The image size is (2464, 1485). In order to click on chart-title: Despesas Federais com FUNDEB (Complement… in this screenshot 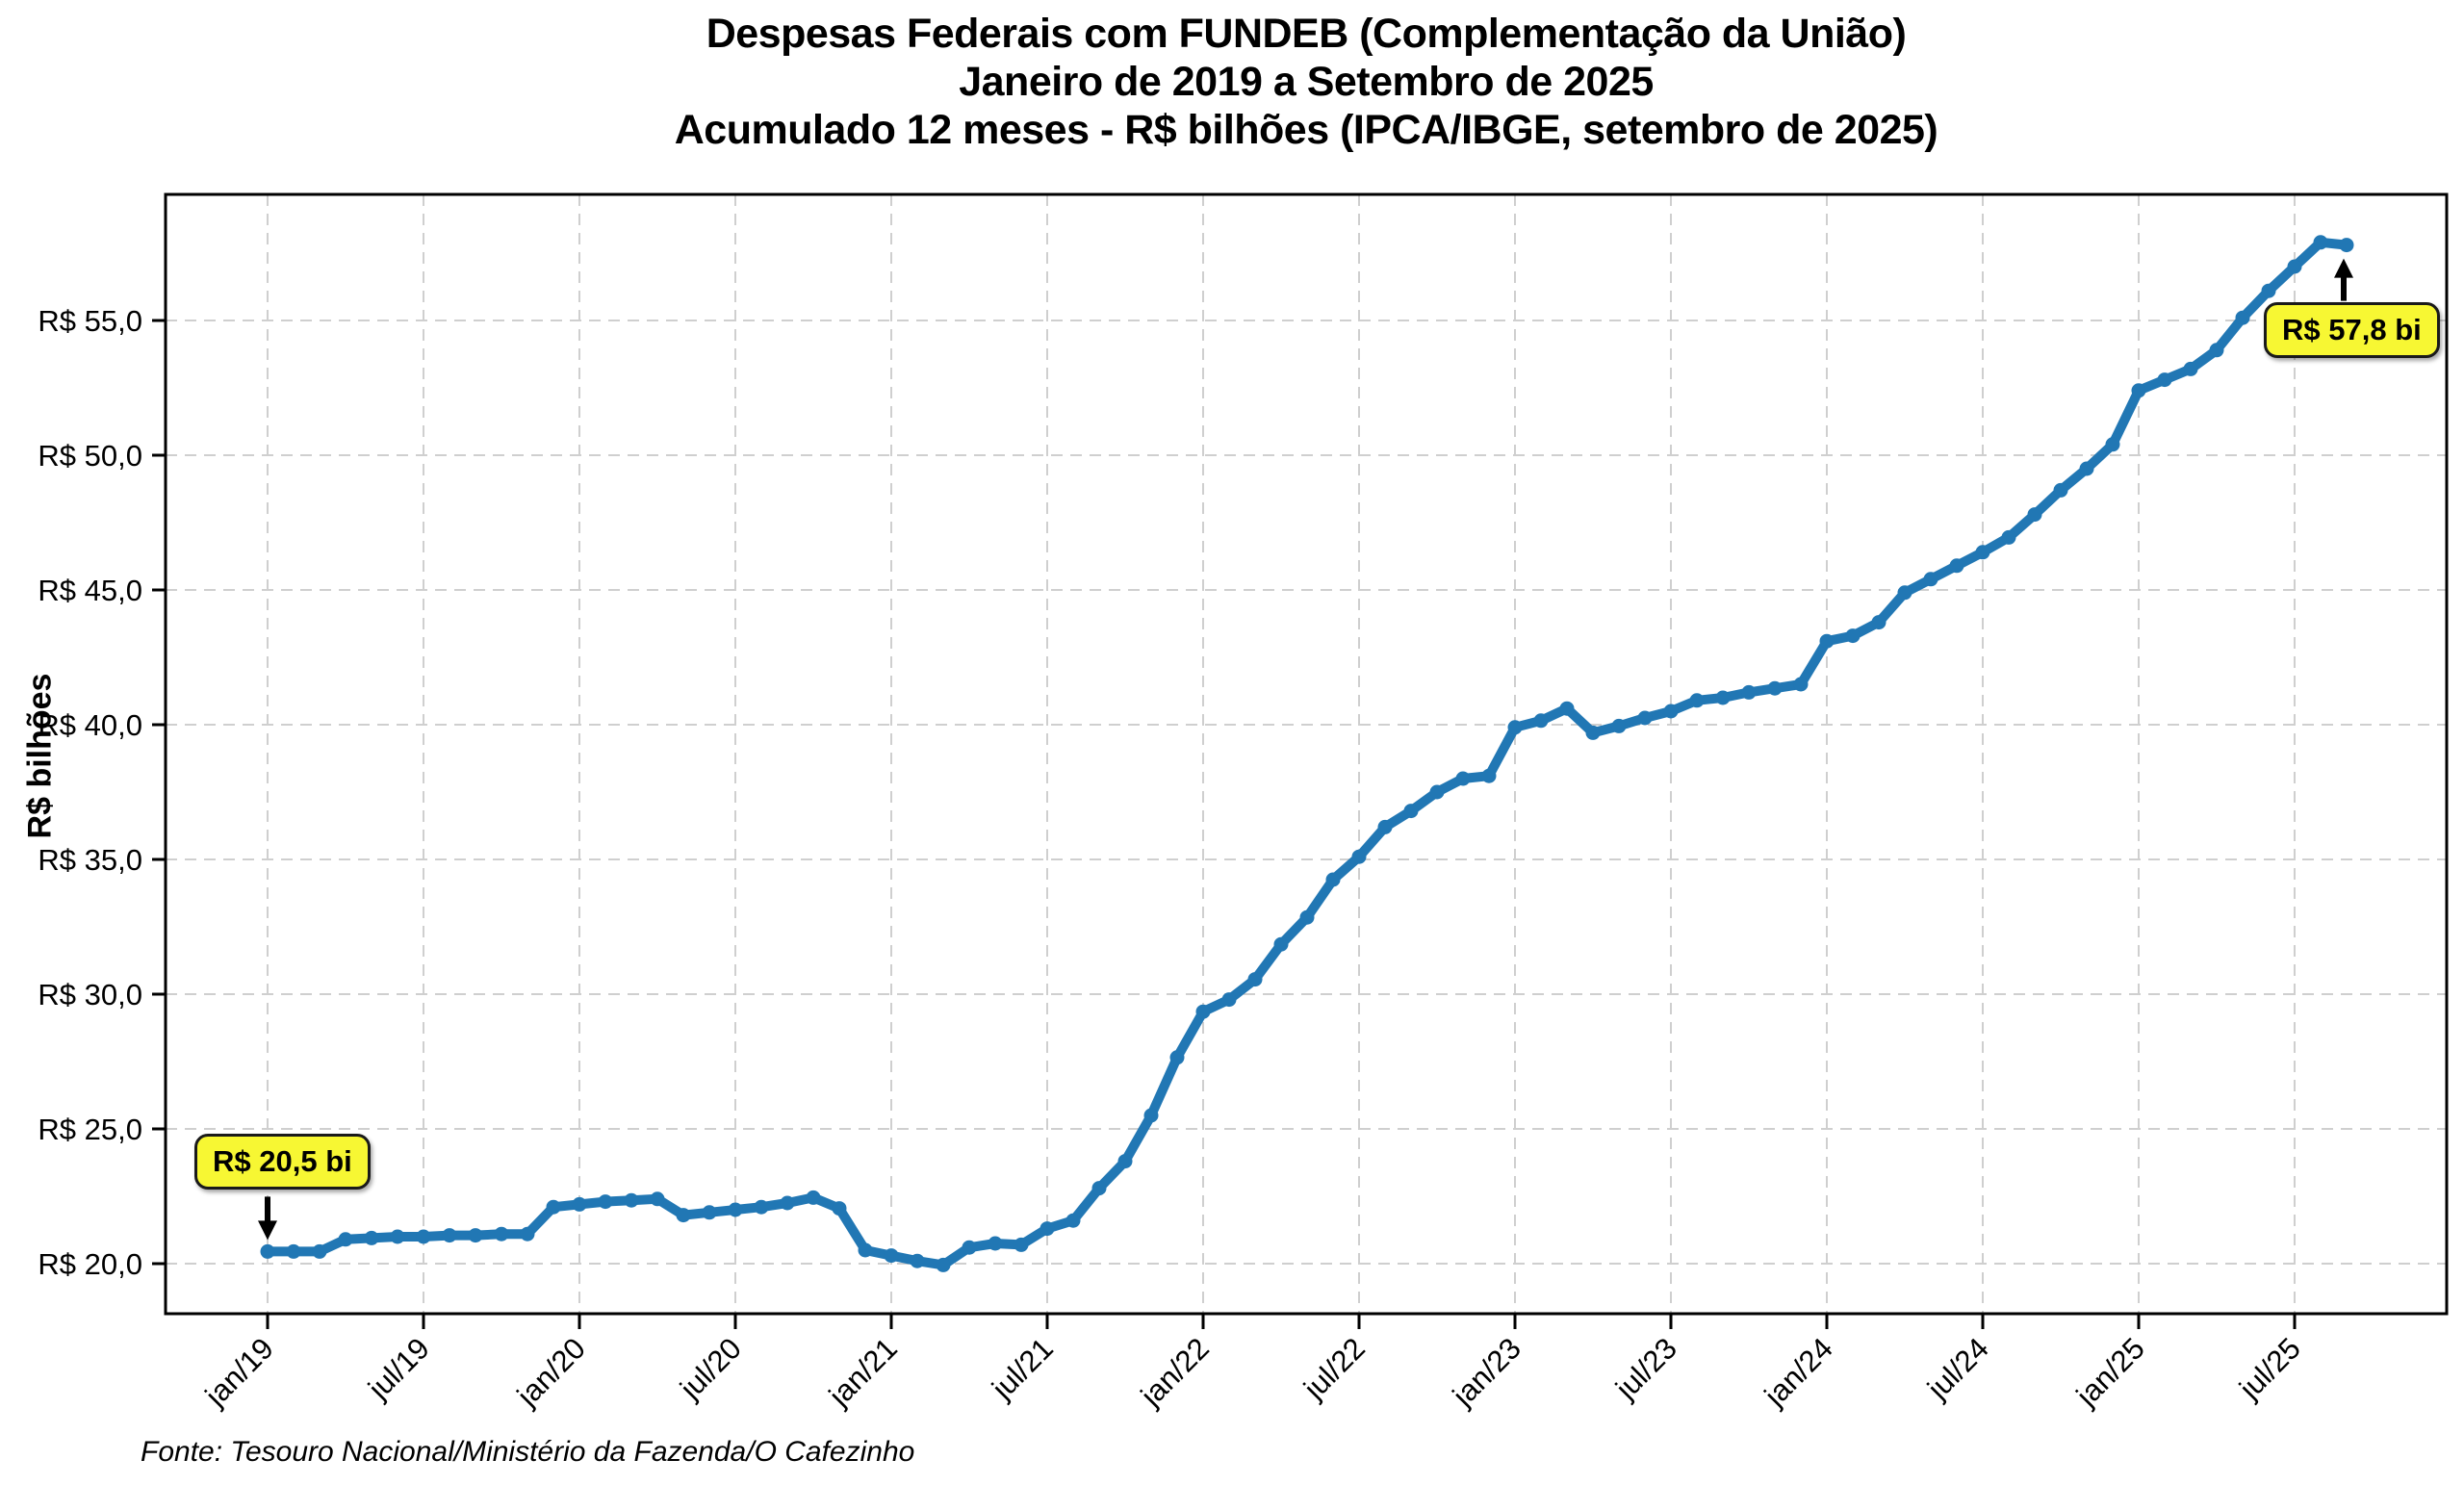, I will do `click(1306, 82)`.